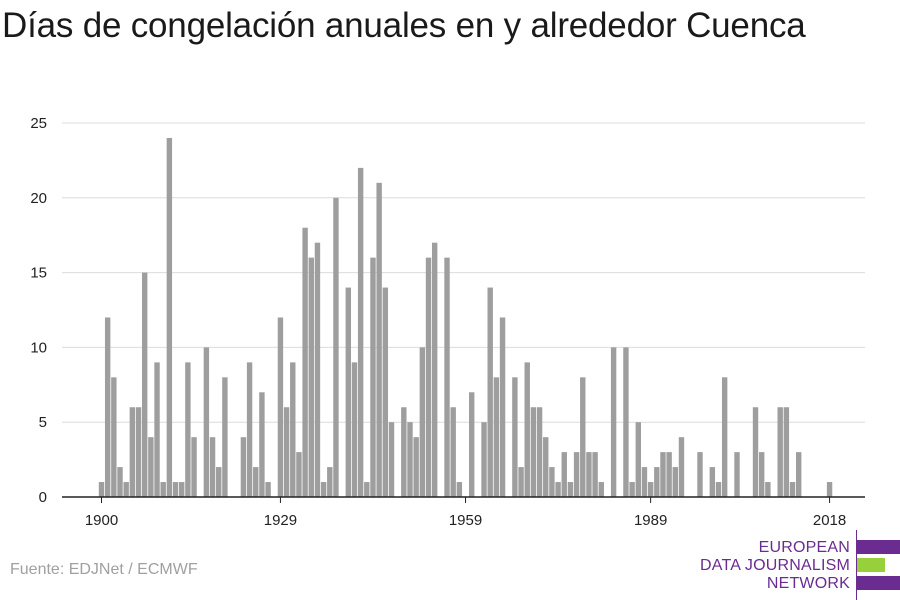 The height and width of the screenshot is (600, 900). What do you see at coordinates (638, 459) in the screenshot?
I see `bar-1987` at bounding box center [638, 459].